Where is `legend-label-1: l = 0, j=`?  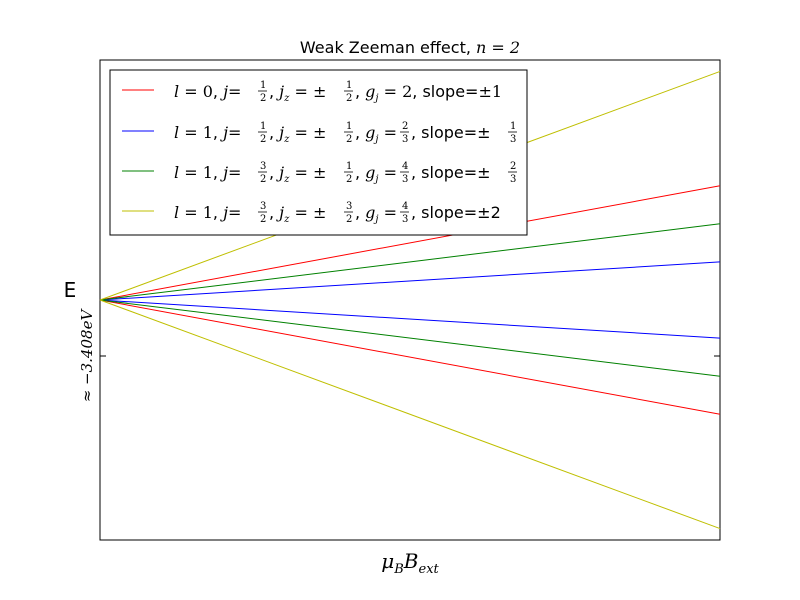 legend-label-1: l = 0, j= is located at coordinates (207, 91).